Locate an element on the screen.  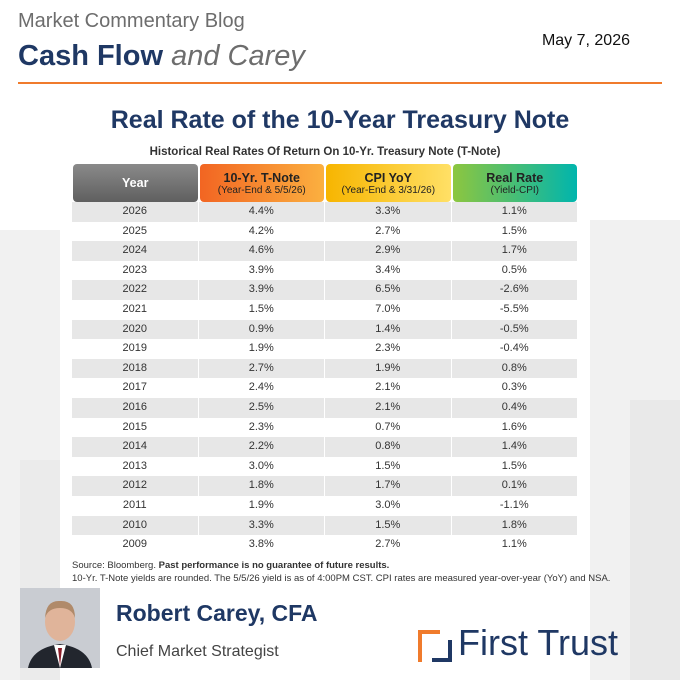
column-header: Real Rate (Yield-CPI) is located at coordinates (514, 183).